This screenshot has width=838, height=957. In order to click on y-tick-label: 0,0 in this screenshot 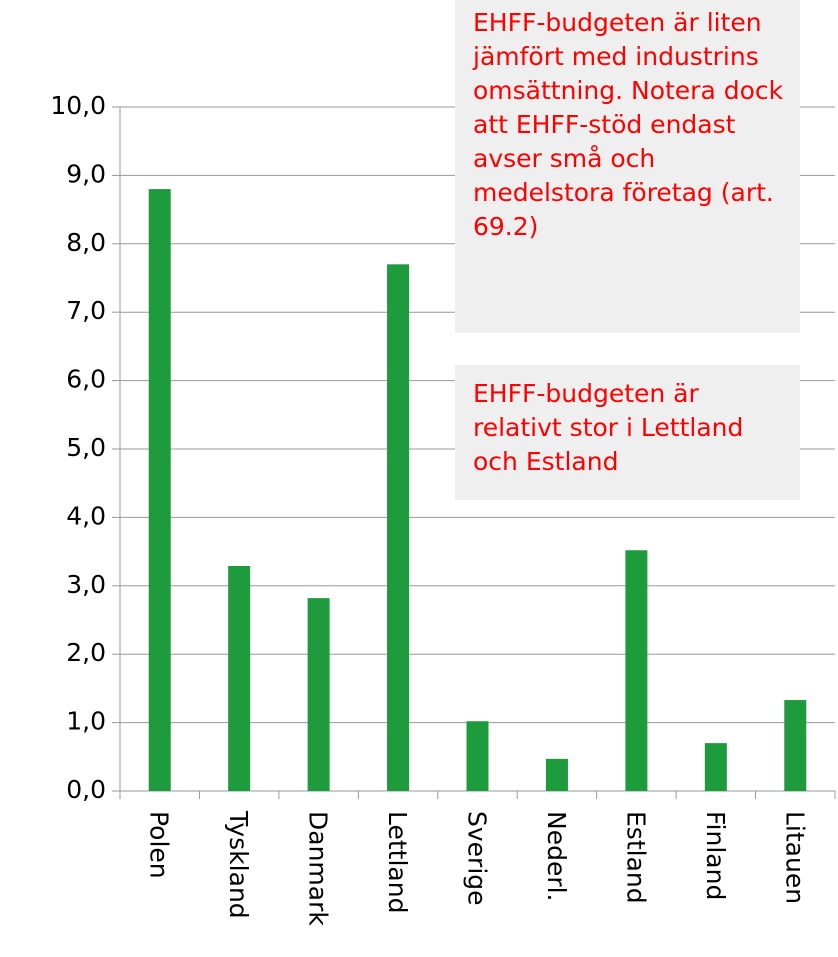, I will do `click(86, 789)`.